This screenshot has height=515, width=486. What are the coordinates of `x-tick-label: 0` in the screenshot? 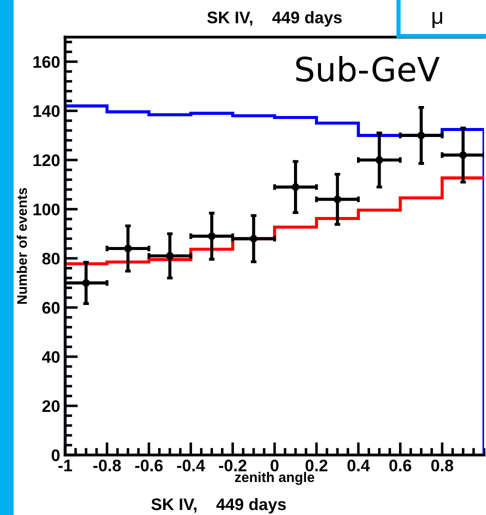 It's located at (274, 466).